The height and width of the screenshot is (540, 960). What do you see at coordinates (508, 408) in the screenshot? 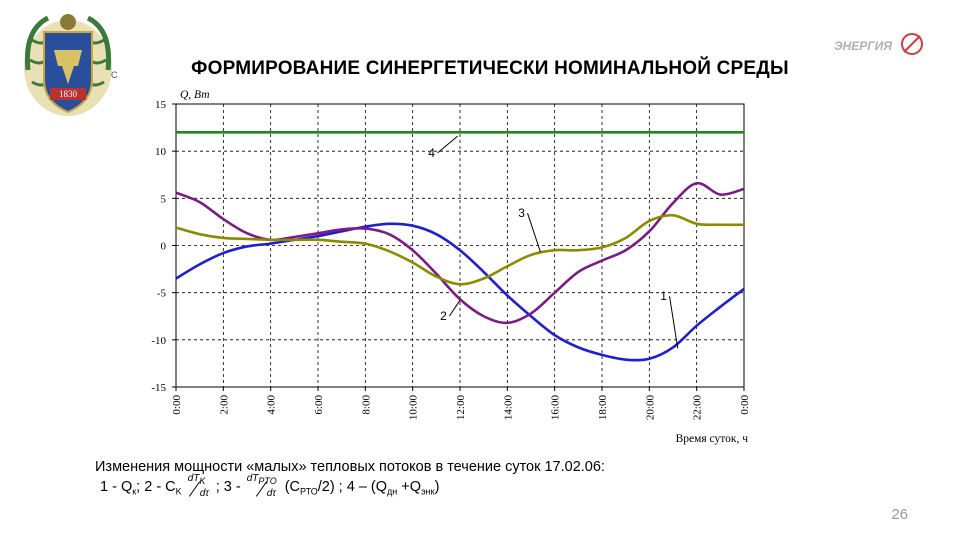
I see `x-tick-label: 14:00` at bounding box center [508, 408].